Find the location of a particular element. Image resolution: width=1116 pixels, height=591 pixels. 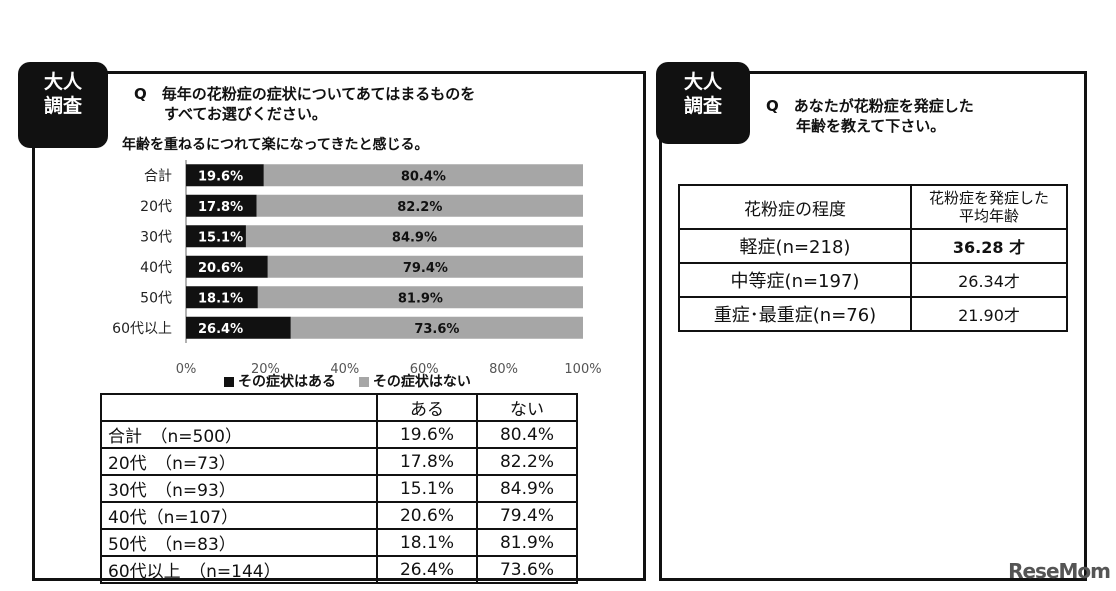

cell-no: 80.4% is located at coordinates (527, 434).